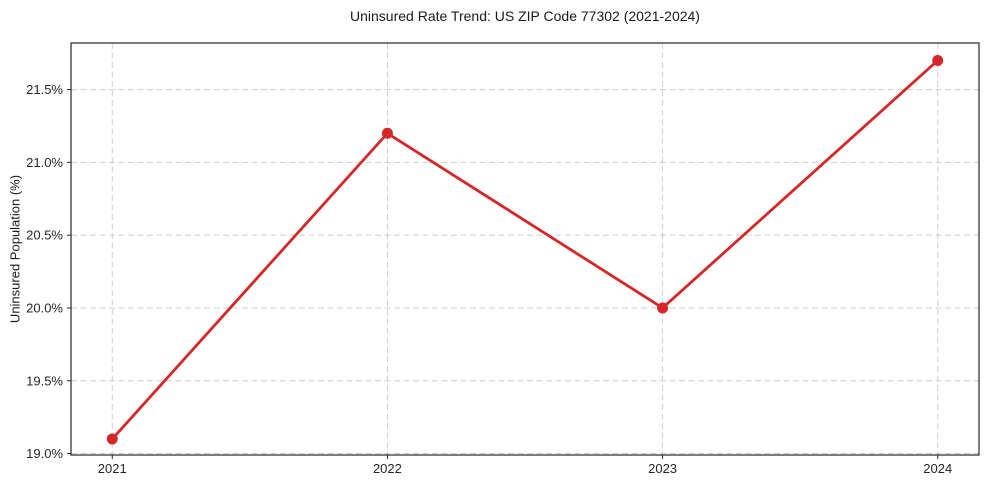 The image size is (989, 490). Describe the element at coordinates (387, 468) in the screenshot. I see `x-tick-label: 2022` at that location.